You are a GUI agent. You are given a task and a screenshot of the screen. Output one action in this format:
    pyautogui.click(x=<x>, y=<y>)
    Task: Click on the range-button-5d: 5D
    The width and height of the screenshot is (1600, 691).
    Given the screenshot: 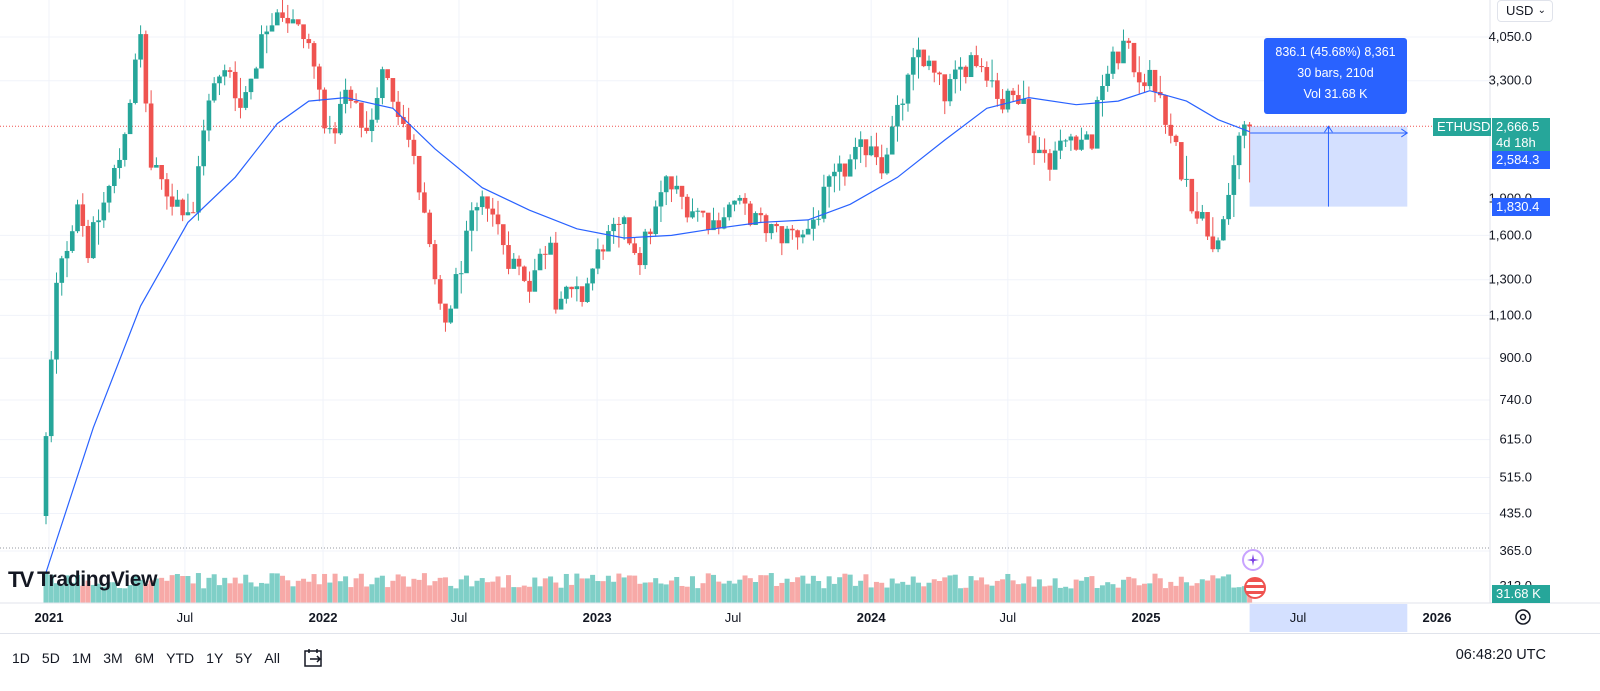 What is the action you would take?
    pyautogui.click(x=50, y=658)
    